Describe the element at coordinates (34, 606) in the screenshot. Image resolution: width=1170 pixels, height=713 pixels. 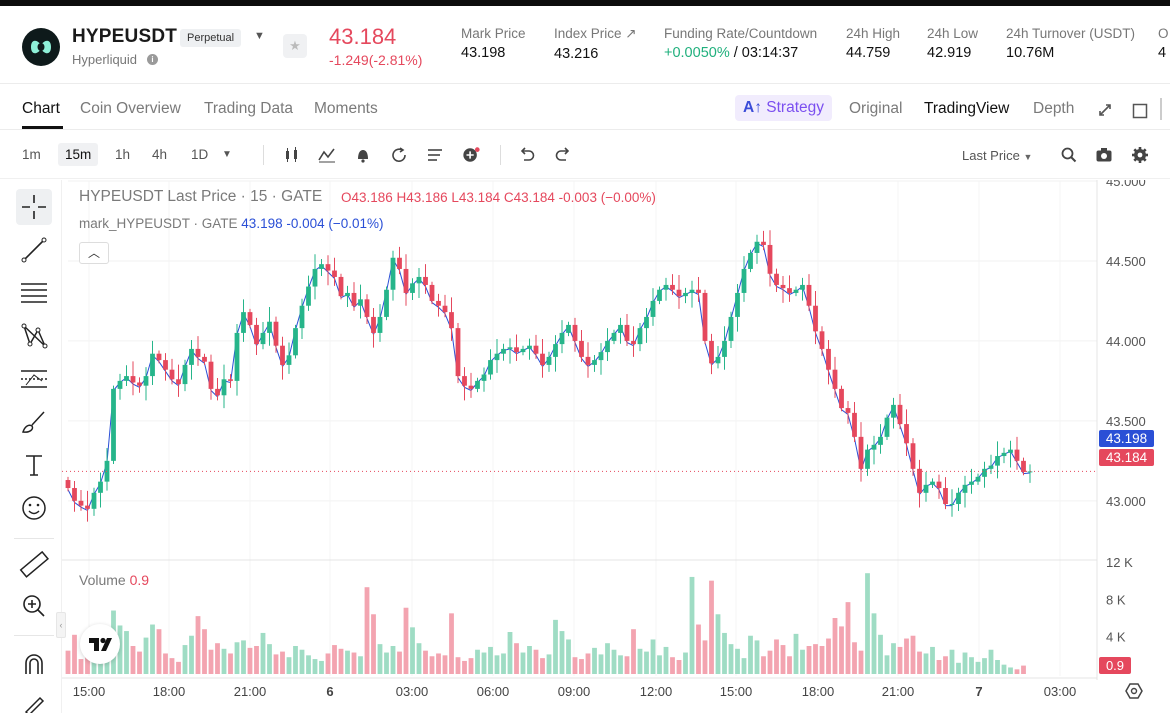
I see `zoom-in-tool` at that location.